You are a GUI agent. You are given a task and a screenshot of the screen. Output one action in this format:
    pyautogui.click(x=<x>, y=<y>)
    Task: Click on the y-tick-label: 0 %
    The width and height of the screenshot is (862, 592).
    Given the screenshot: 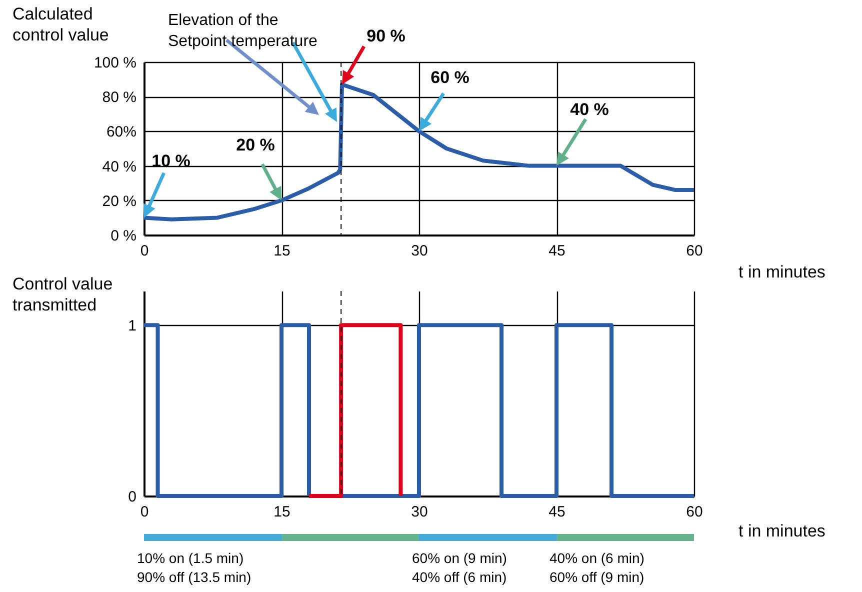 What is the action you would take?
    pyautogui.click(x=123, y=236)
    